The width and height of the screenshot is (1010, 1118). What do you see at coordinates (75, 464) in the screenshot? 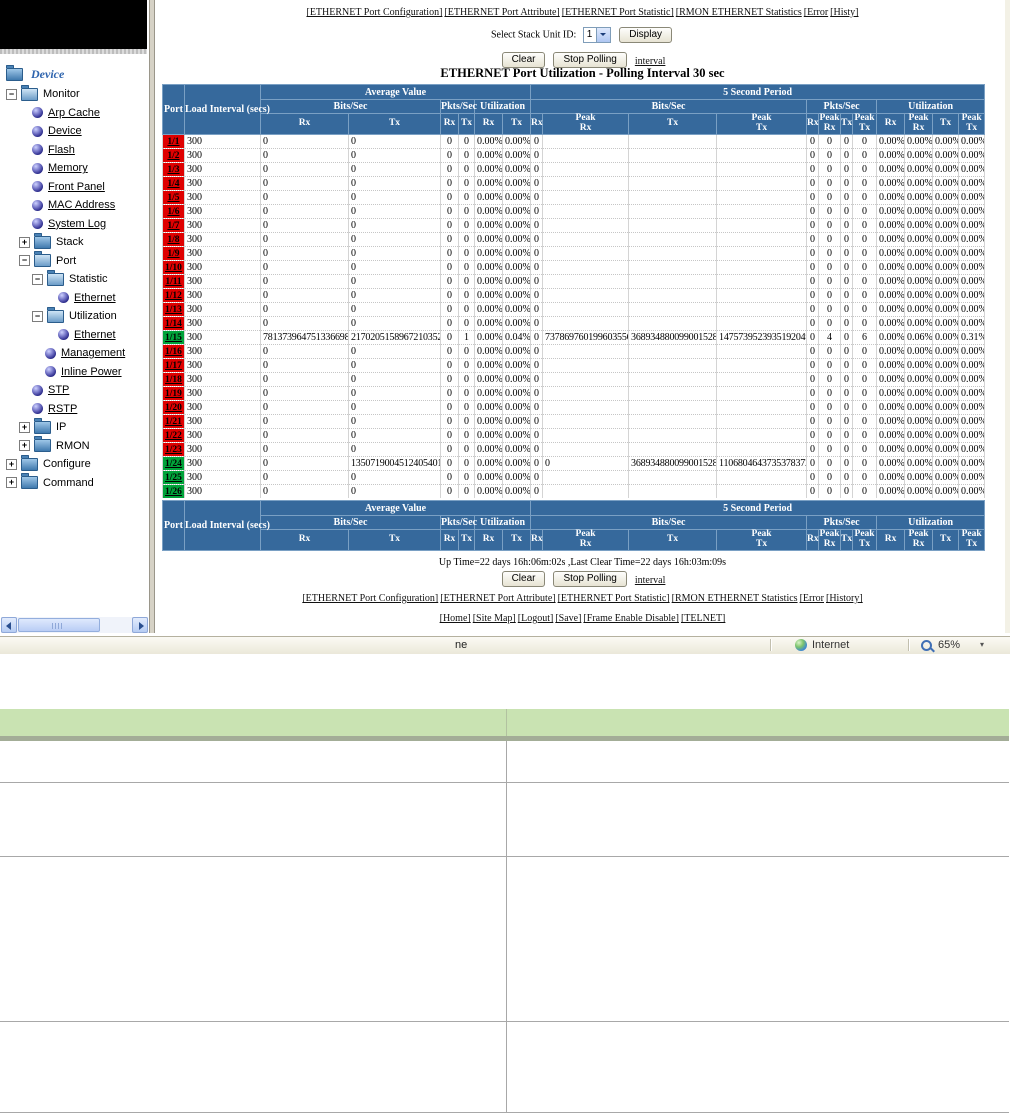
I see `tree-item-configure: + Configure` at bounding box center [75, 464].